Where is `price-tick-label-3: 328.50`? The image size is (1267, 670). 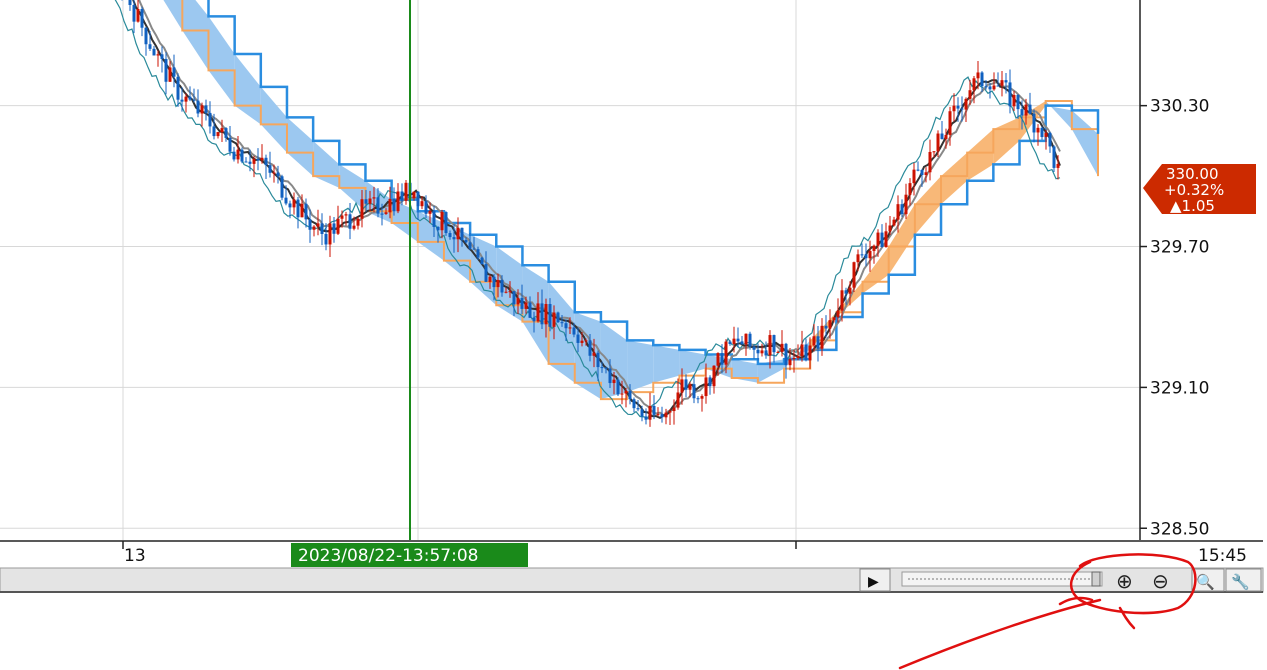 price-tick-label-3: 328.50 is located at coordinates (1179, 529).